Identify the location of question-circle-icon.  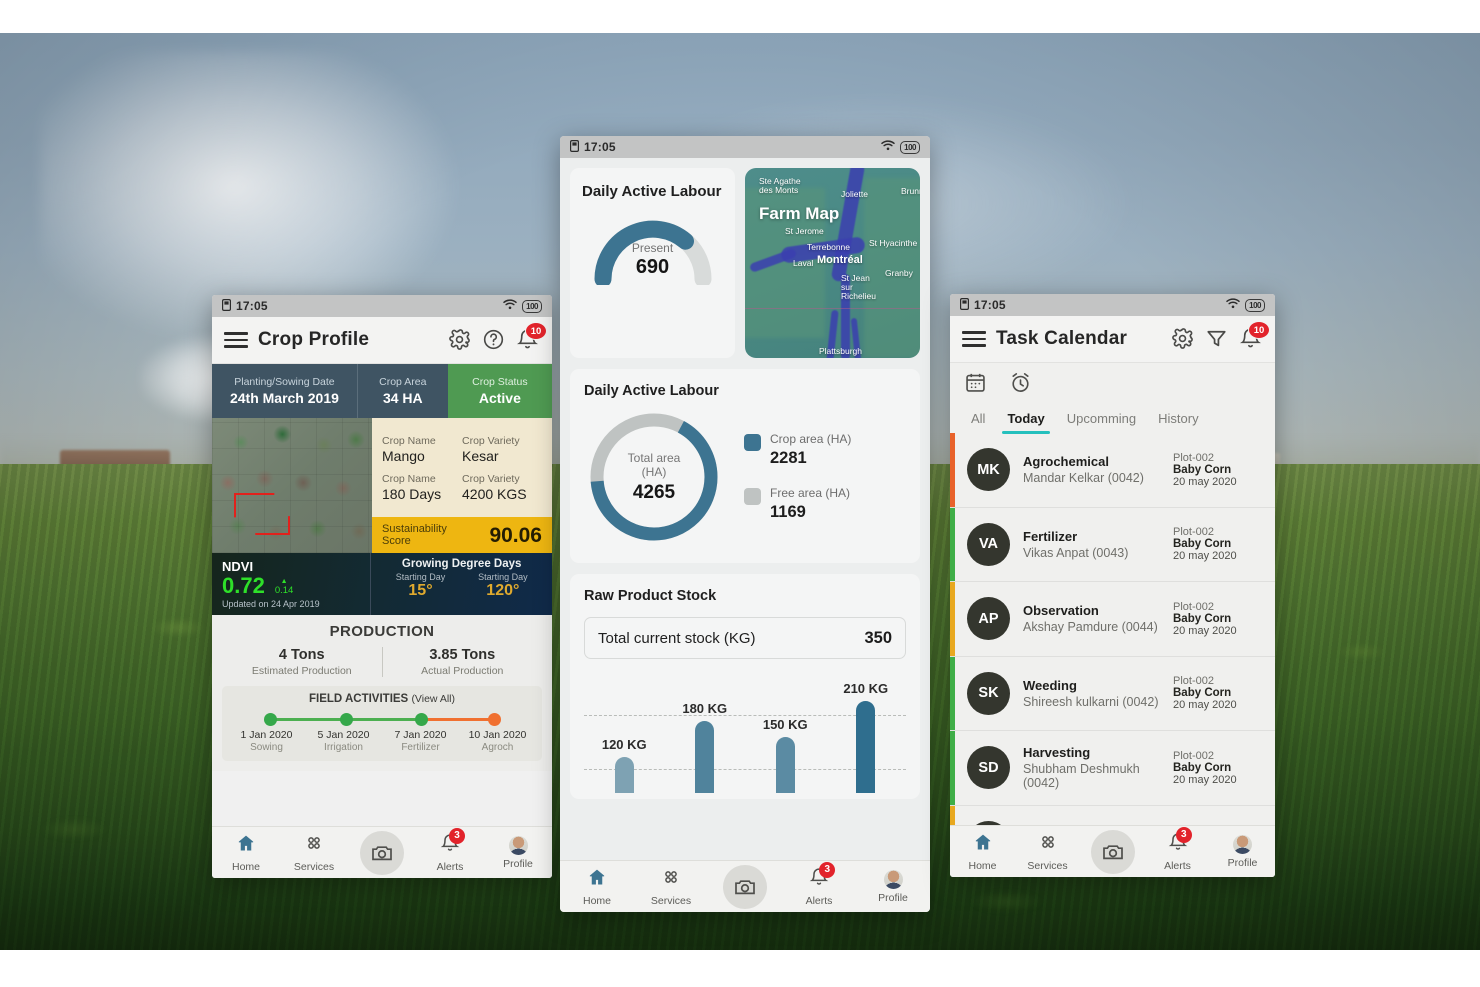
(494, 340).